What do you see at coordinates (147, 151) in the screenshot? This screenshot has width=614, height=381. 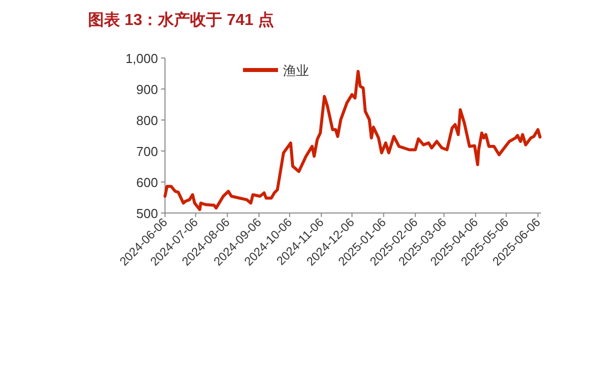 I see `y-tick-label: 700` at bounding box center [147, 151].